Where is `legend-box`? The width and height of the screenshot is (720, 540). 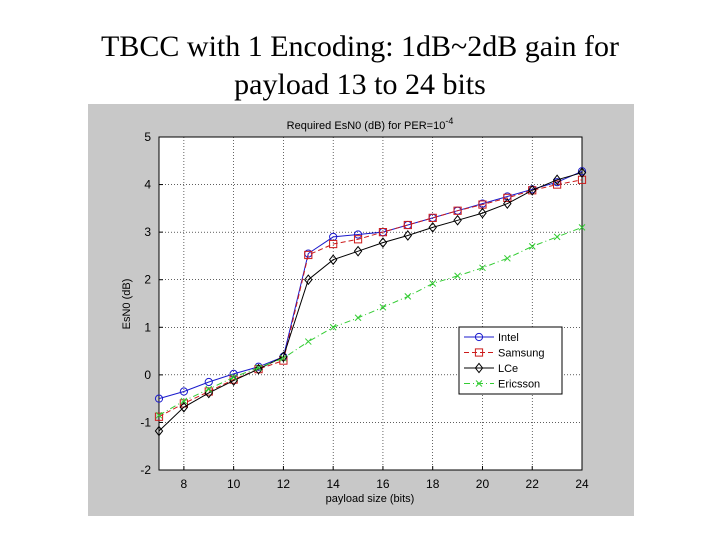
legend-box is located at coordinates (510, 360).